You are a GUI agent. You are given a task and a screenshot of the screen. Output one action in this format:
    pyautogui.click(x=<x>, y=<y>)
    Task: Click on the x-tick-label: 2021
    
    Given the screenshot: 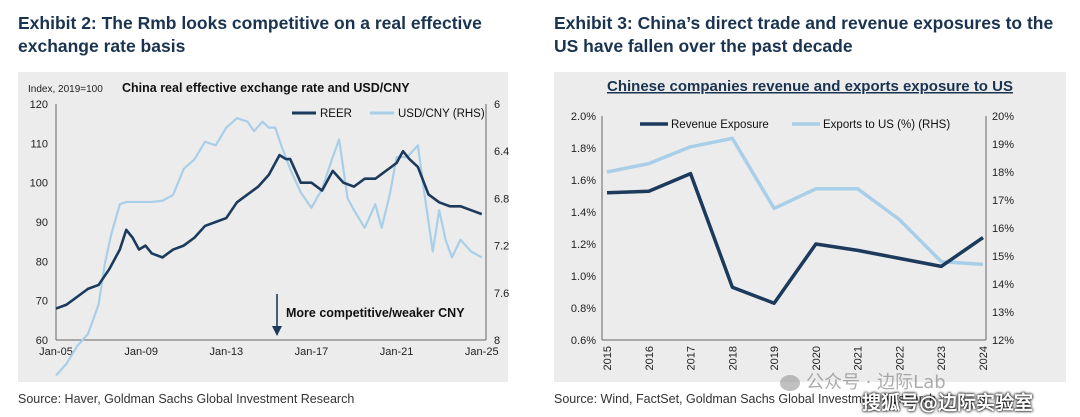 What is the action you would take?
    pyautogui.click(x=859, y=358)
    